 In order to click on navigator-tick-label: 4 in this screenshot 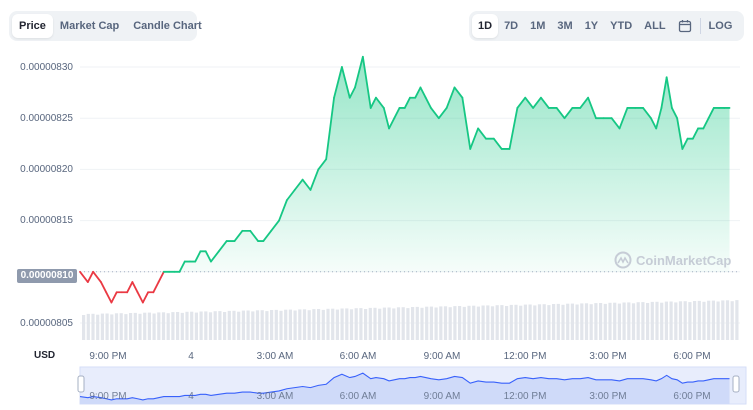, I will do `click(191, 396)`.